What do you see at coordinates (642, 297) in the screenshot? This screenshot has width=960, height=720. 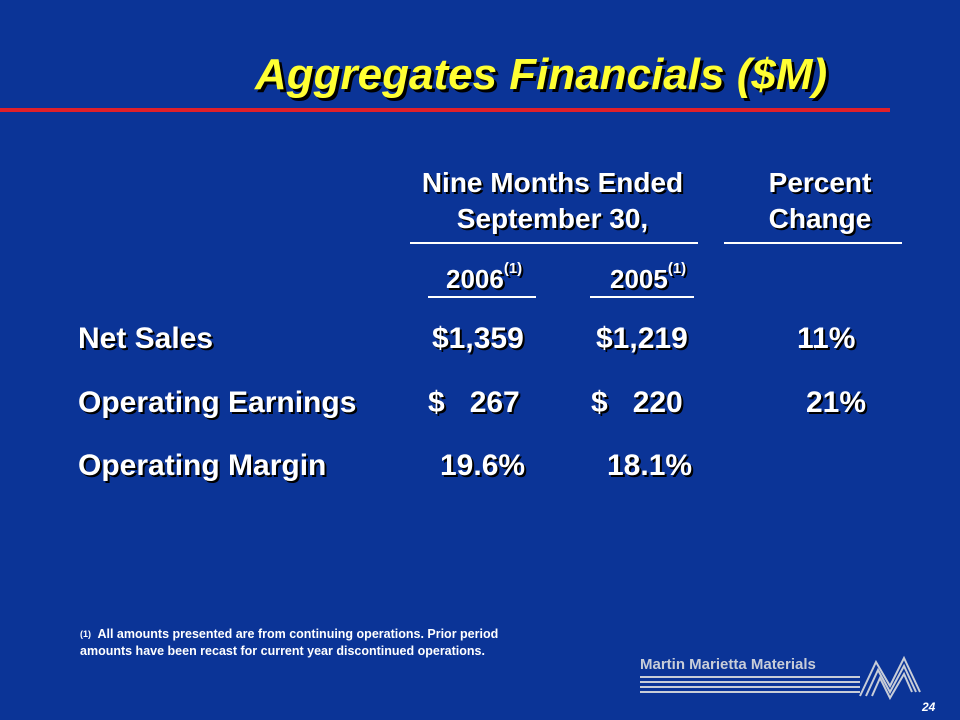 I see `year-2005-rule` at bounding box center [642, 297].